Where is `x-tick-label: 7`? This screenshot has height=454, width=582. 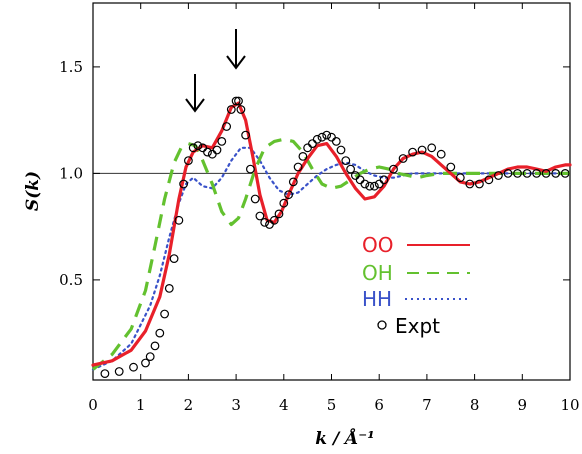 x-tick-label: 7 is located at coordinates (427, 405).